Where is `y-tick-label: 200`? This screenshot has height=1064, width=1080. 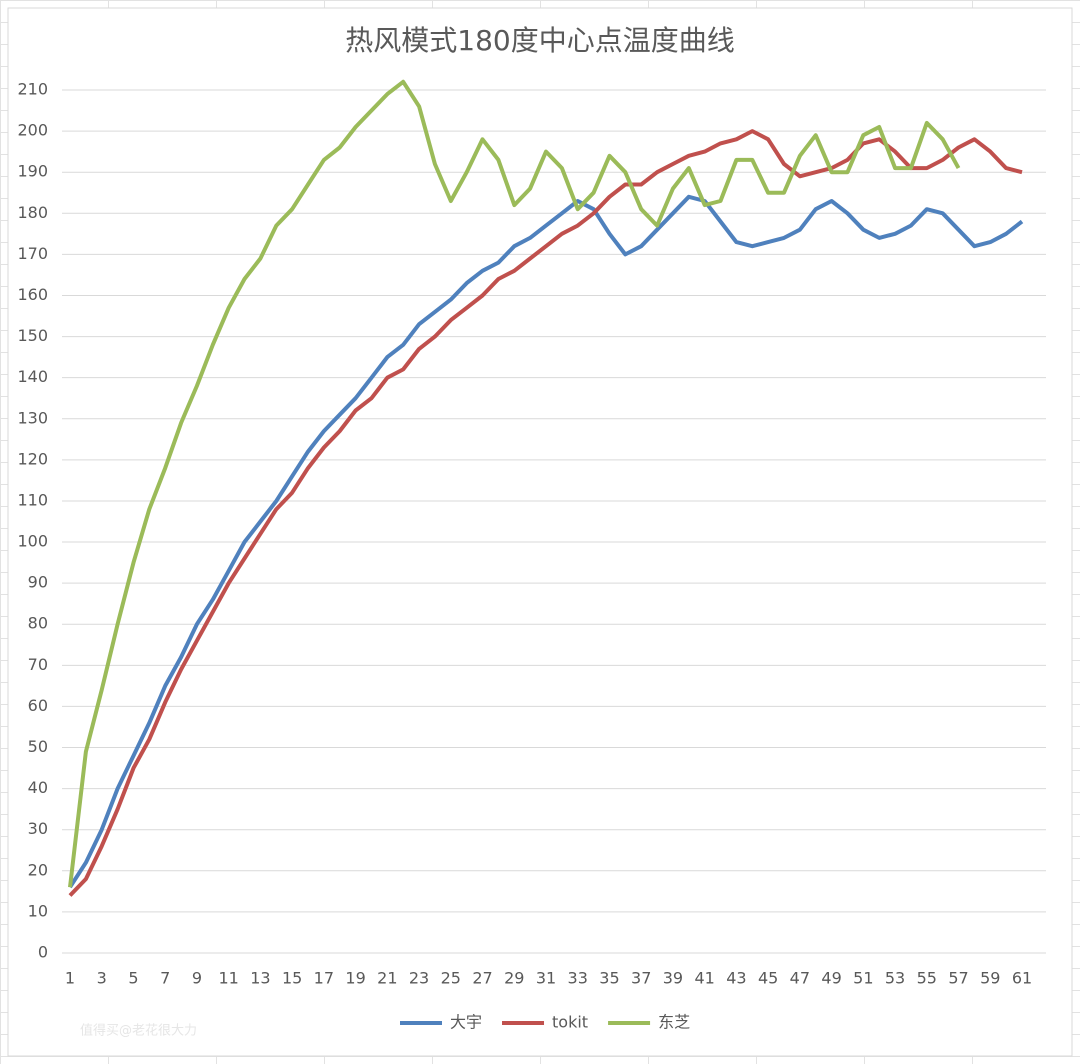
y-tick-label: 200 is located at coordinates (32, 130).